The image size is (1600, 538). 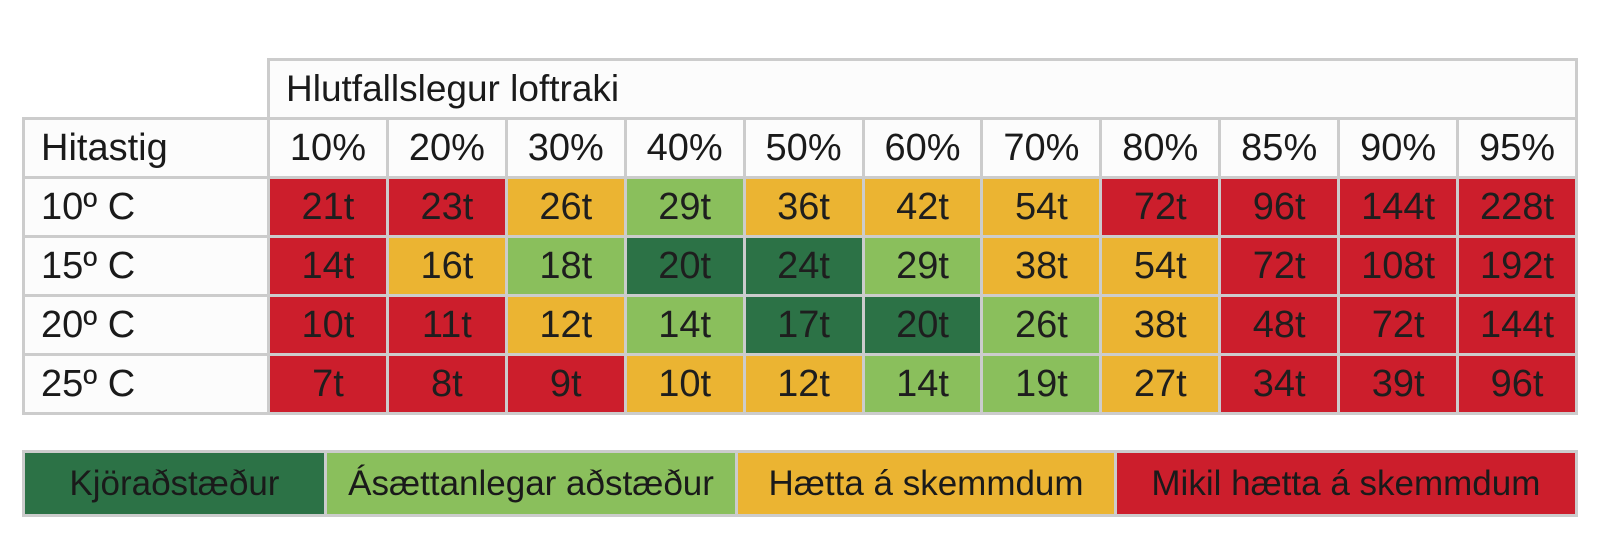 What do you see at coordinates (146, 384) in the screenshot?
I see `row-header: 25º C` at bounding box center [146, 384].